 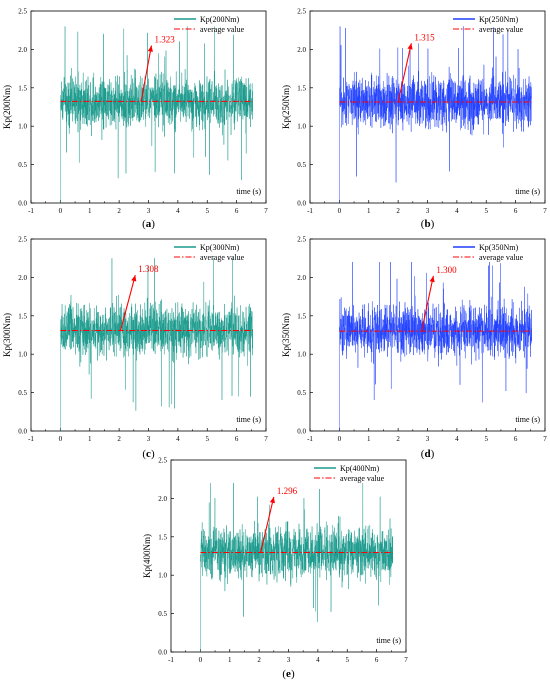 I want to click on panel-caption: (b), so click(x=428, y=224).